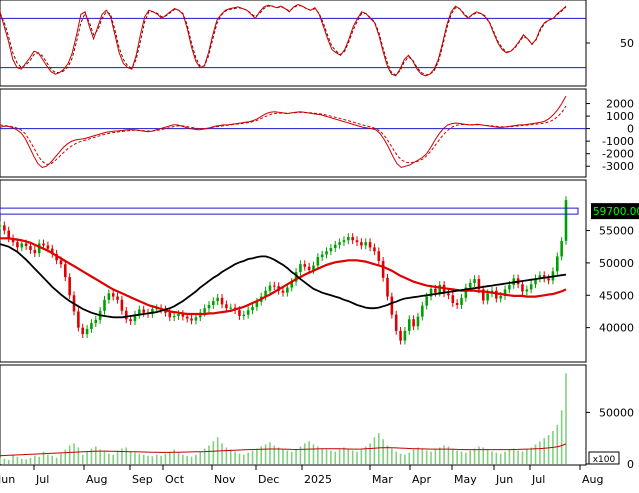 This screenshot has height=493, width=639. I want to click on stochastic-layer, so click(293, 40).